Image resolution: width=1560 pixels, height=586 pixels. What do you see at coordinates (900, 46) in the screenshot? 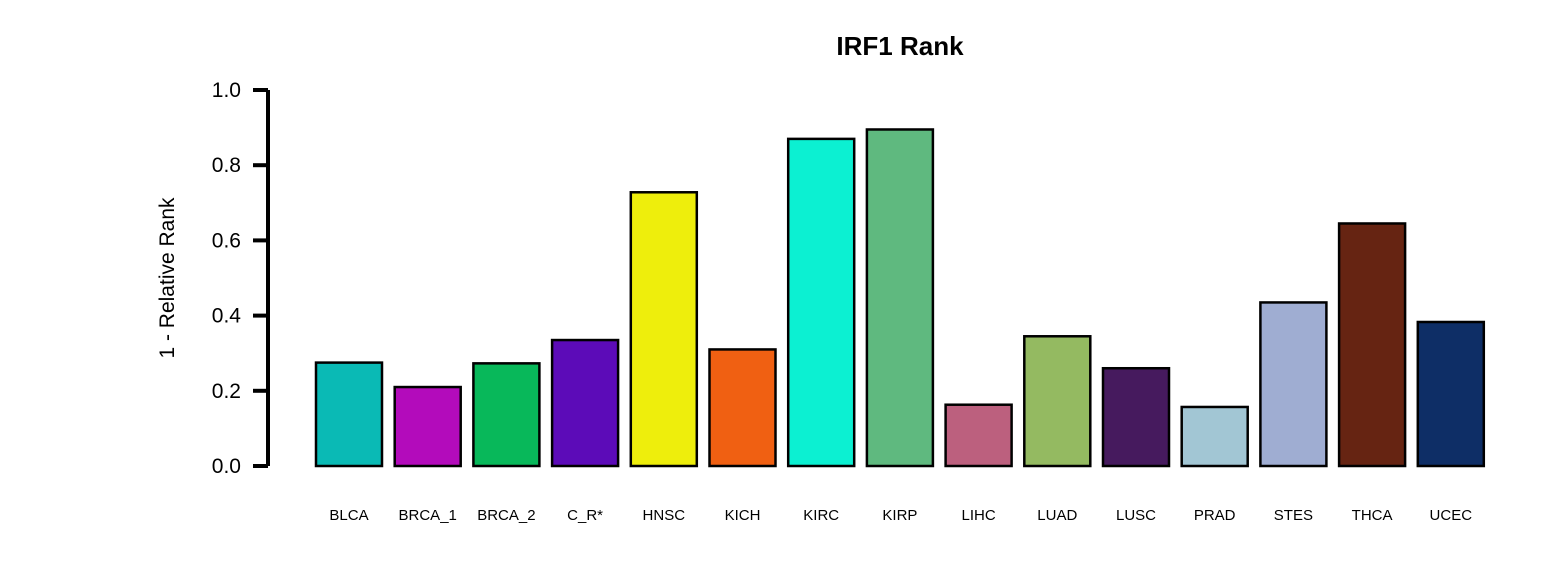
I see `chart-title: IRF1 Rank` at bounding box center [900, 46].